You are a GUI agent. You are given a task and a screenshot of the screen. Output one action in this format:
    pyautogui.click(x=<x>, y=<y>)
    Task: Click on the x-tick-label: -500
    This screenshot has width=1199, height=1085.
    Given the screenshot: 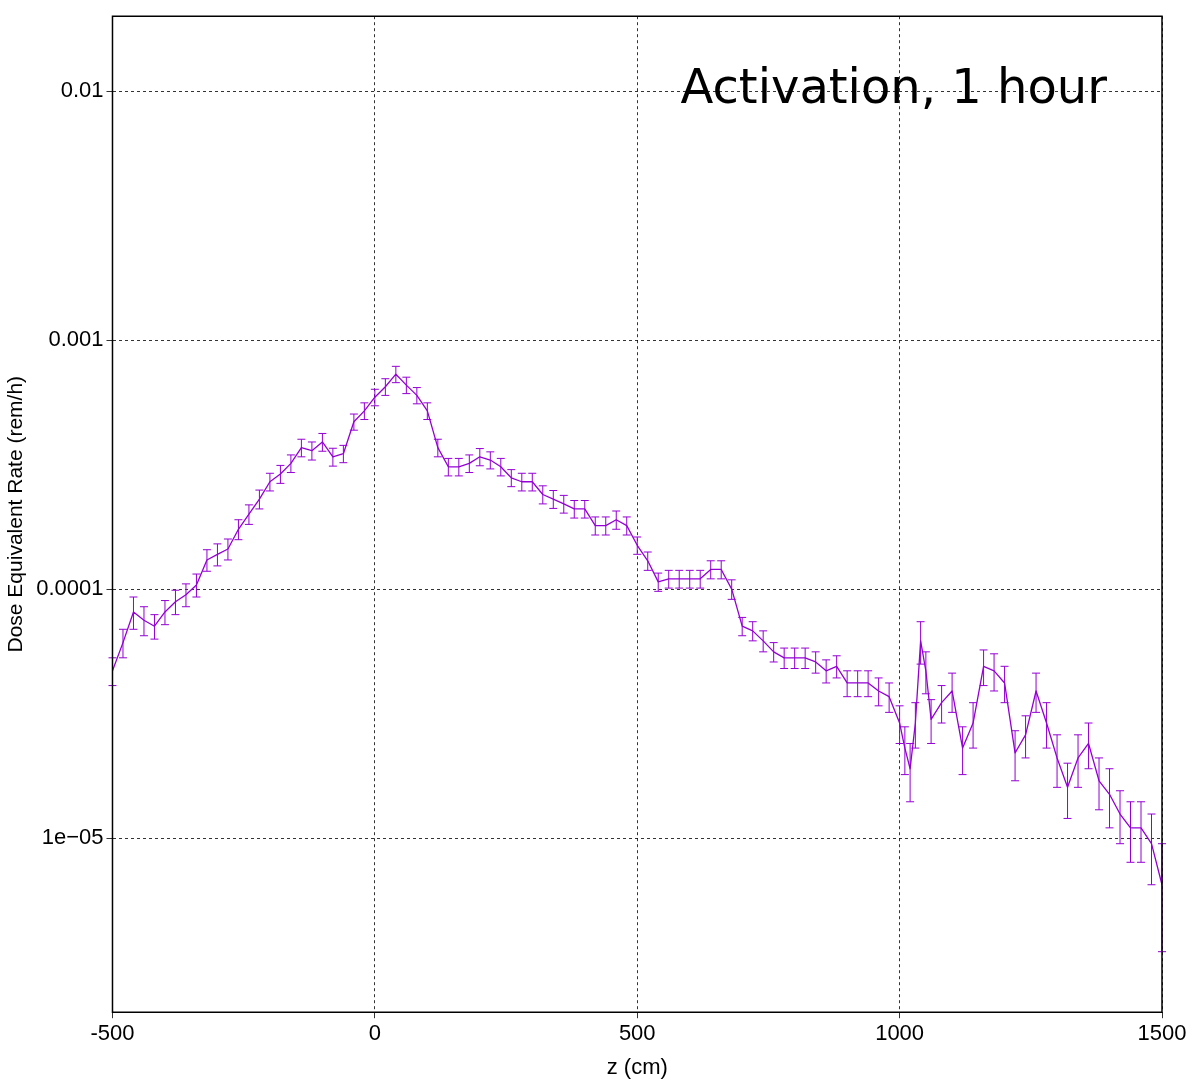 What is the action you would take?
    pyautogui.click(x=112, y=1033)
    